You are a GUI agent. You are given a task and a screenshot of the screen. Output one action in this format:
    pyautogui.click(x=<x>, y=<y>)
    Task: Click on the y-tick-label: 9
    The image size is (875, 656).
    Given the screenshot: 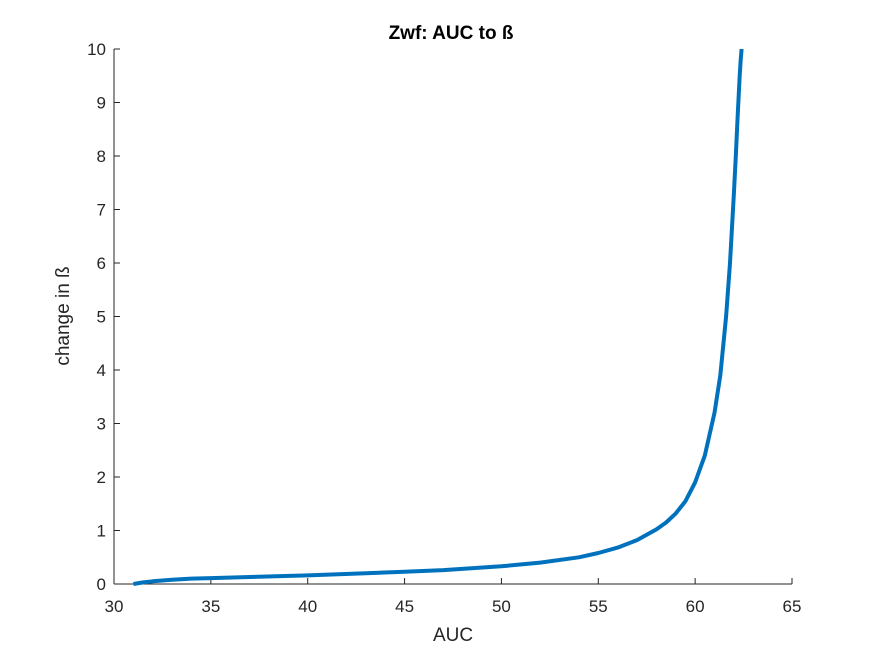 What is the action you would take?
    pyautogui.click(x=101, y=103)
    